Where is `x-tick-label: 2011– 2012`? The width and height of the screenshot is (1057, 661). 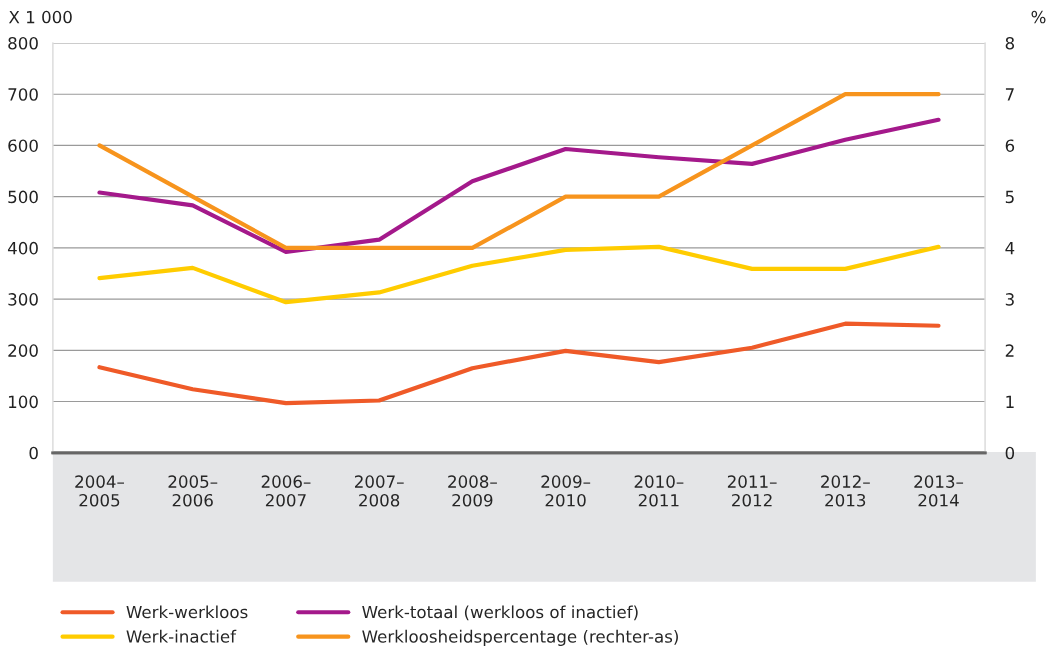
x-tick-label: 2011– 2012 is located at coordinates (752, 491).